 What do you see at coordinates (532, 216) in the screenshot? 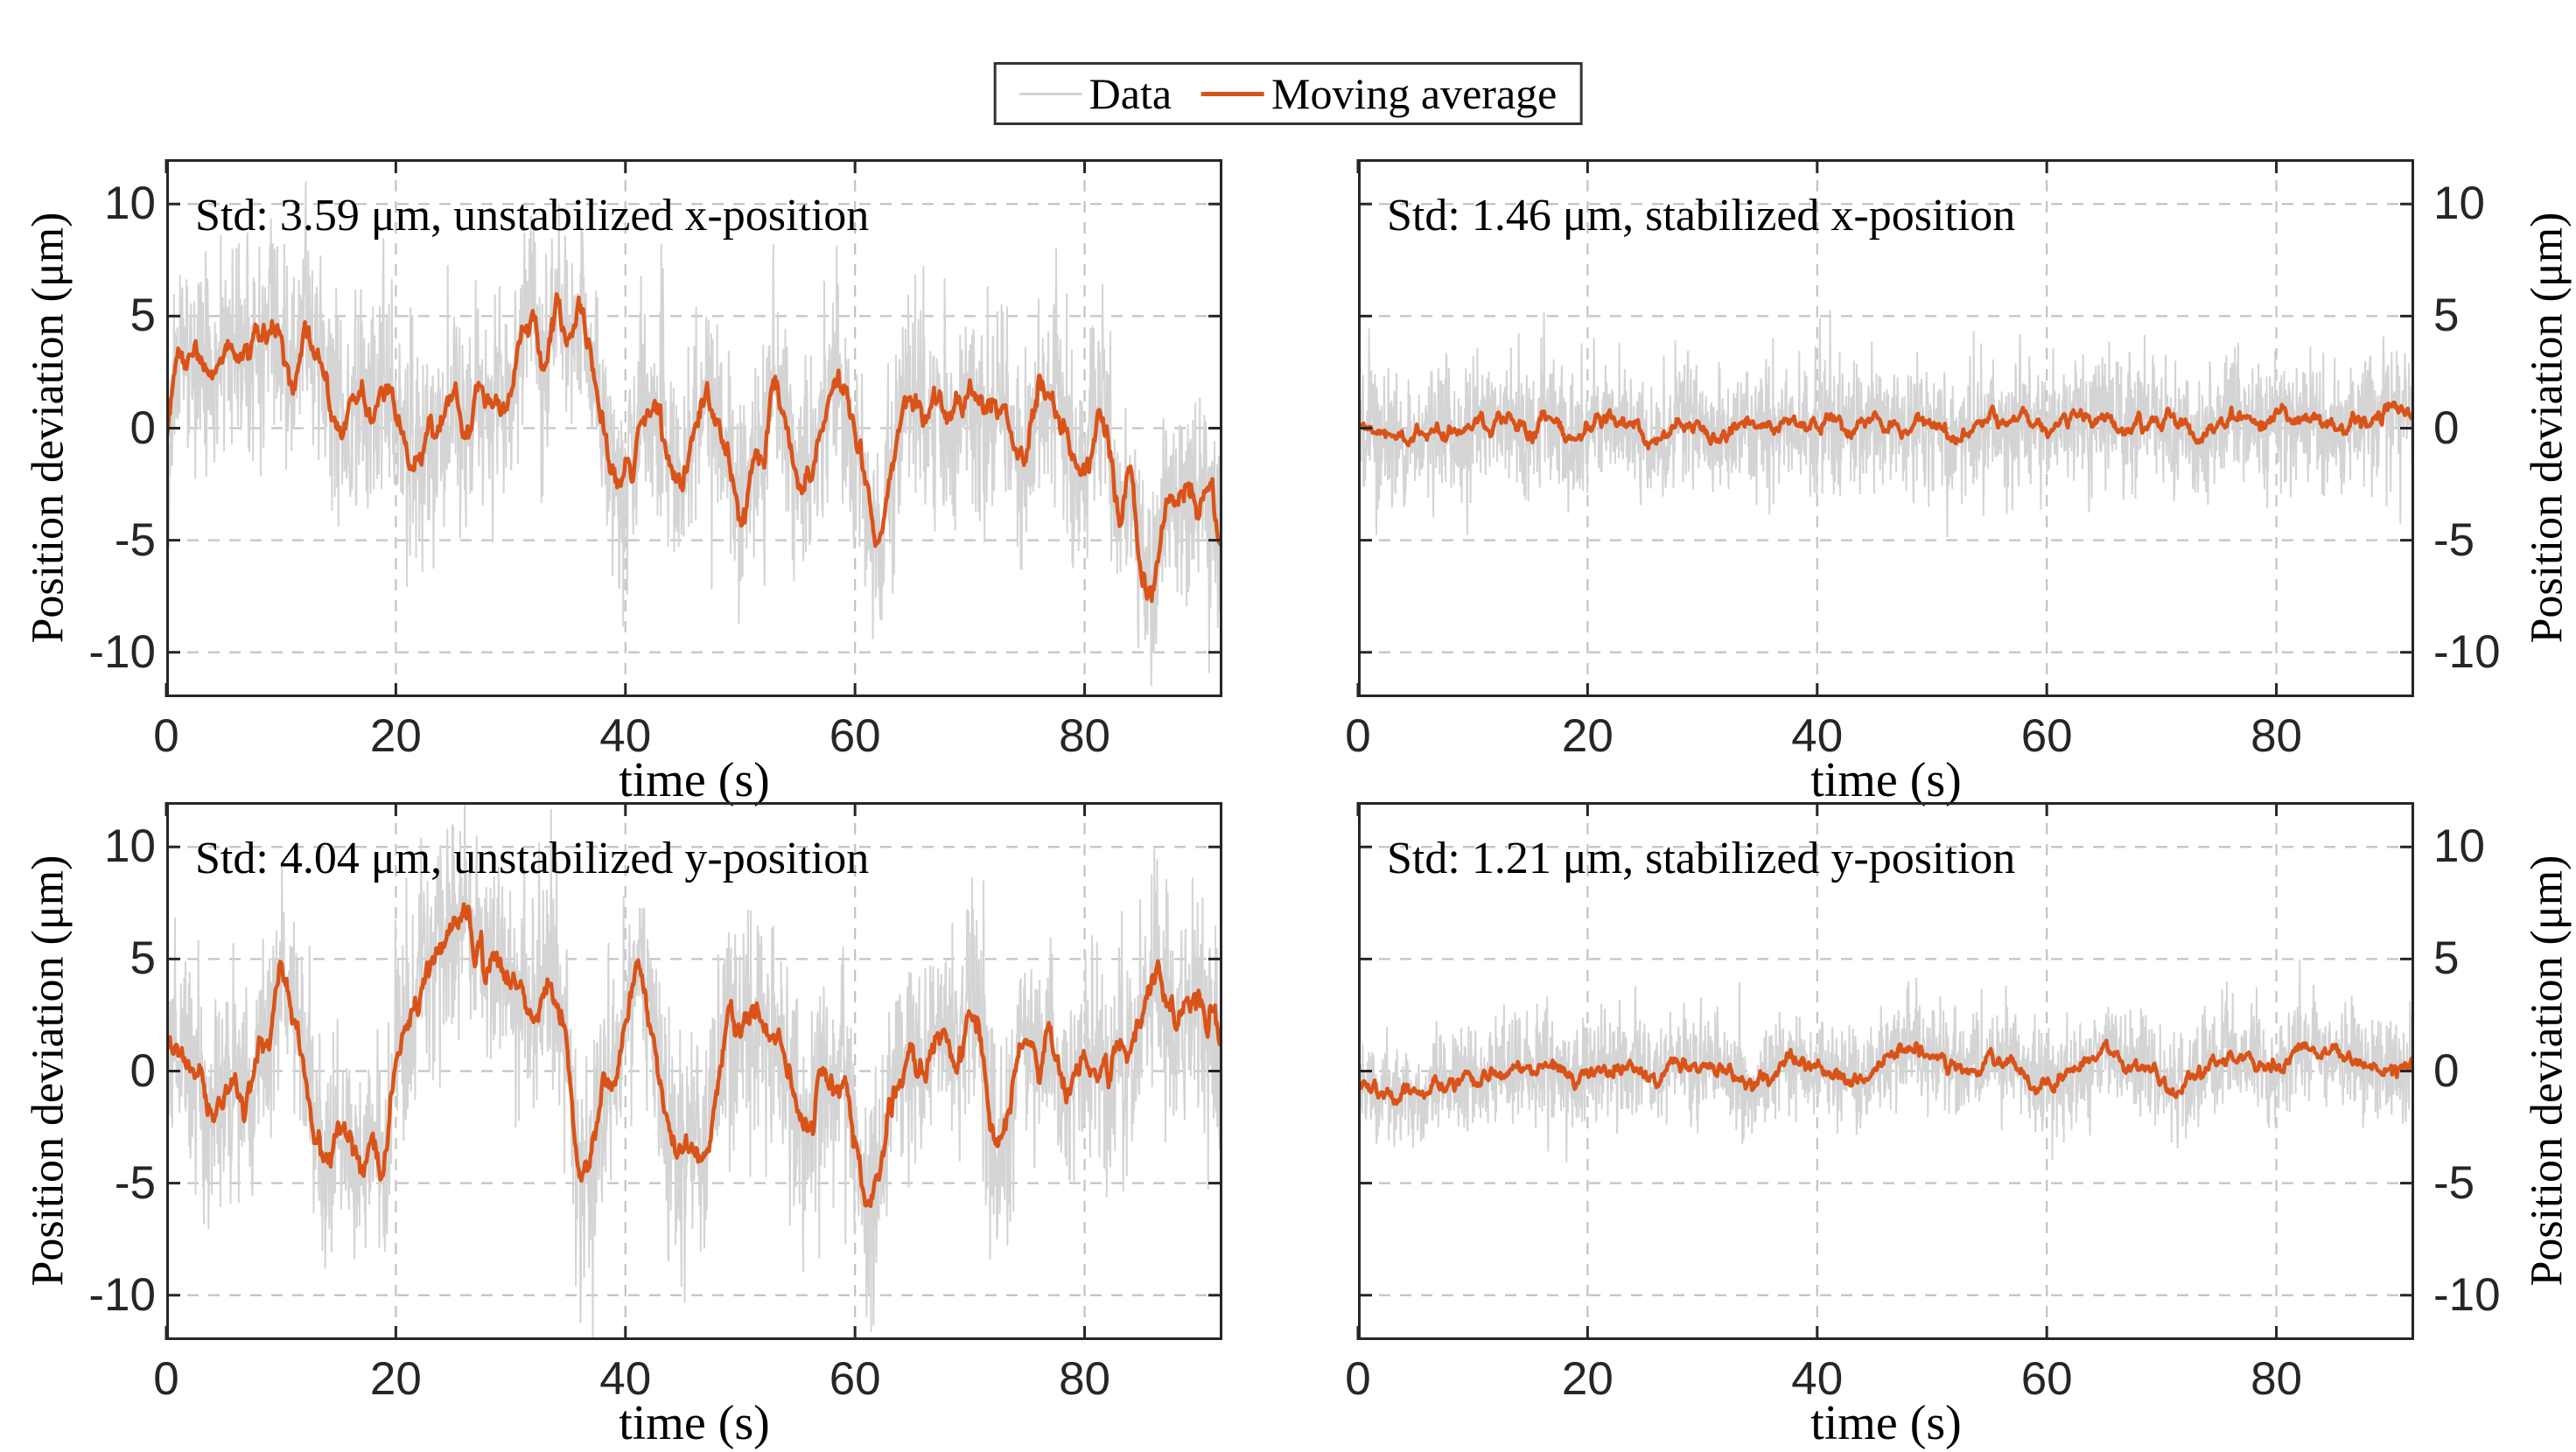
I see `std-annotation: Std: 3.59 μm, unstabilized x-position` at bounding box center [532, 216].